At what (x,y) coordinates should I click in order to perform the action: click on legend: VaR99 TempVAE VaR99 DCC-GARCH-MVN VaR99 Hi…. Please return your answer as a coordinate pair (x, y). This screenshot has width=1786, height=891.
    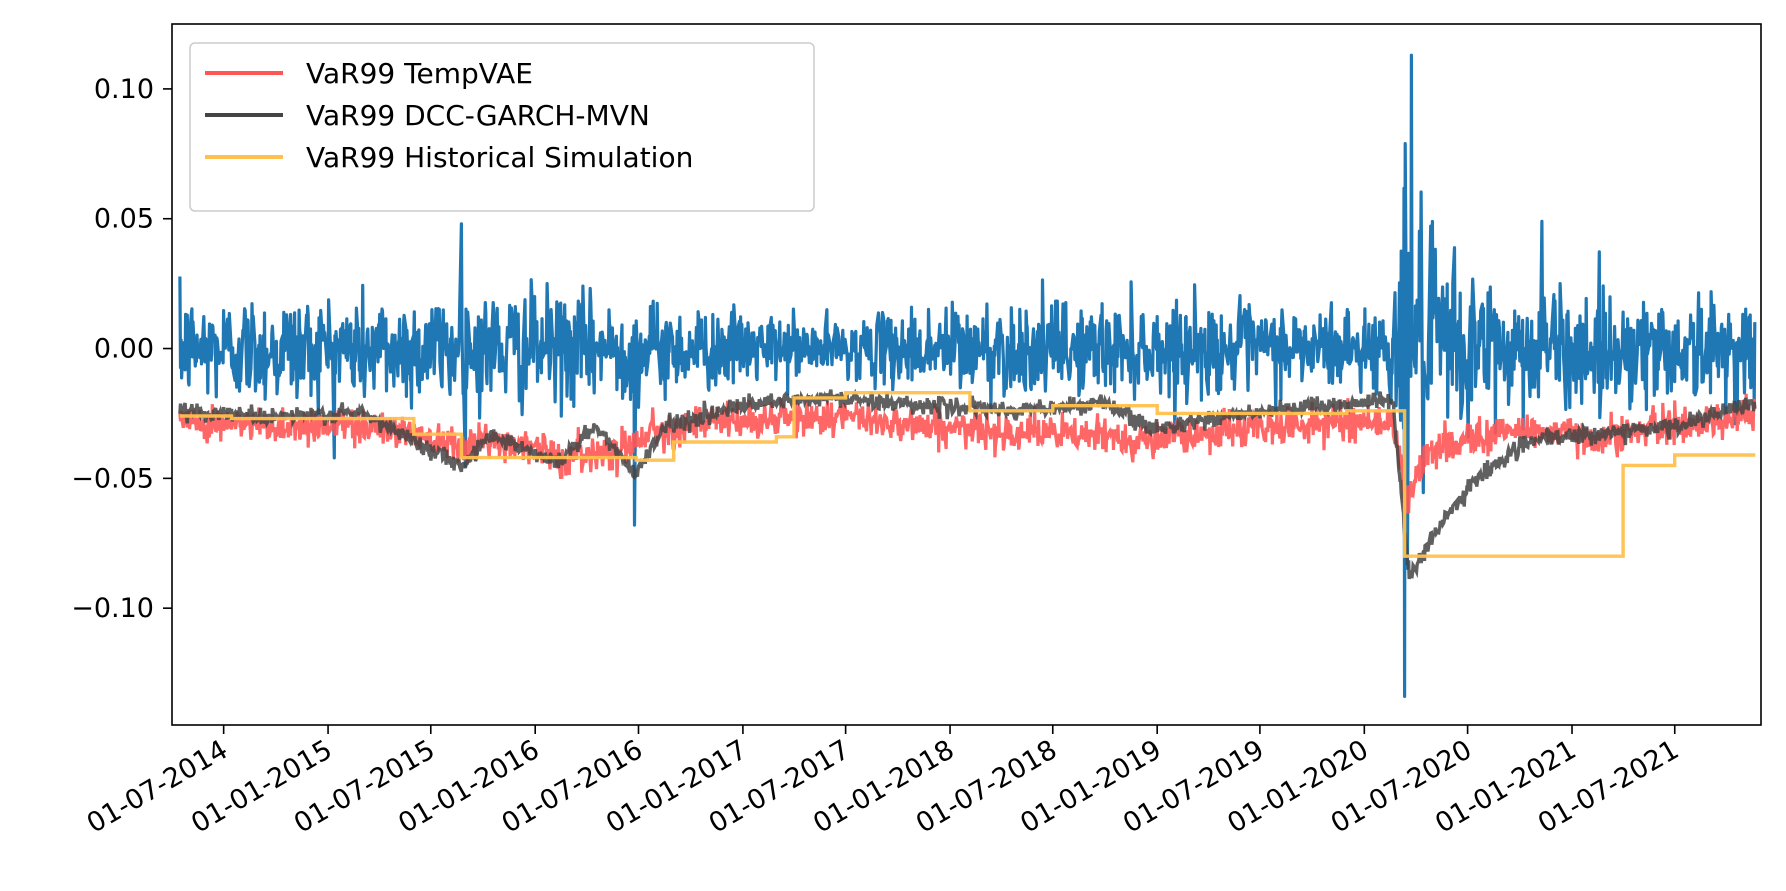
    Looking at the image, I should click on (502, 127).